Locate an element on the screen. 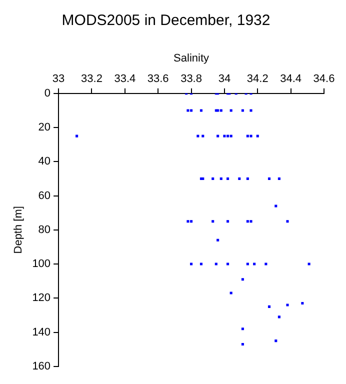 This screenshot has width=346, height=384. x-tick-label: 34.6 is located at coordinates (324, 78).